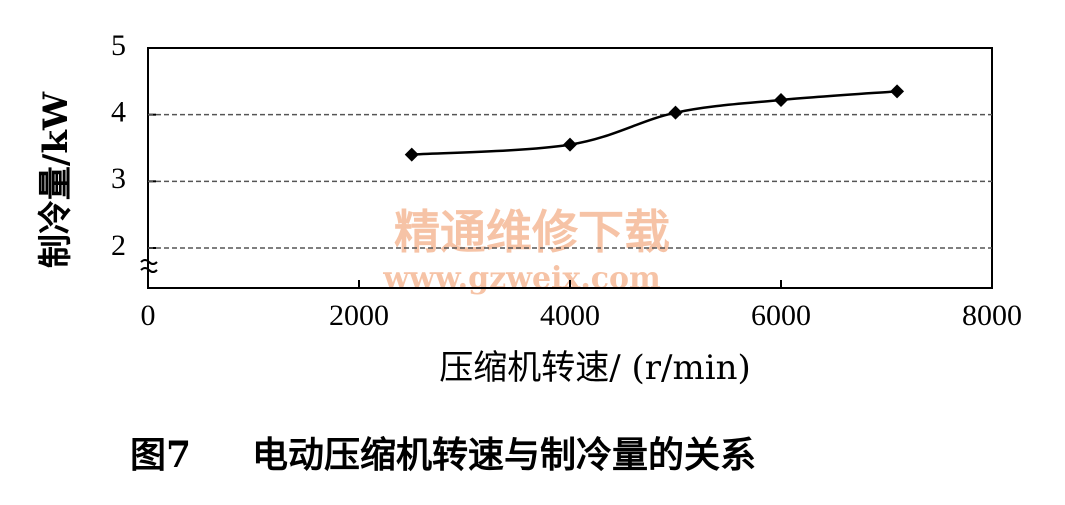 The height and width of the screenshot is (505, 1065). What do you see at coordinates (781, 315) in the screenshot?
I see `x-tick-label: 6000` at bounding box center [781, 315].